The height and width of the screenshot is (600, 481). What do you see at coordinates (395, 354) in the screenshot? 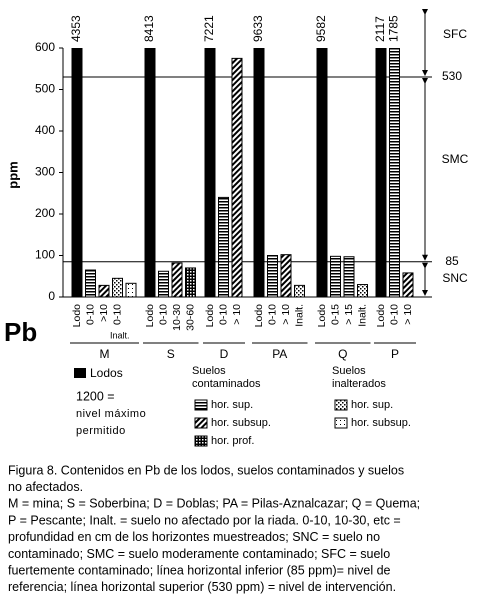
I see `group-label: P` at bounding box center [395, 354].